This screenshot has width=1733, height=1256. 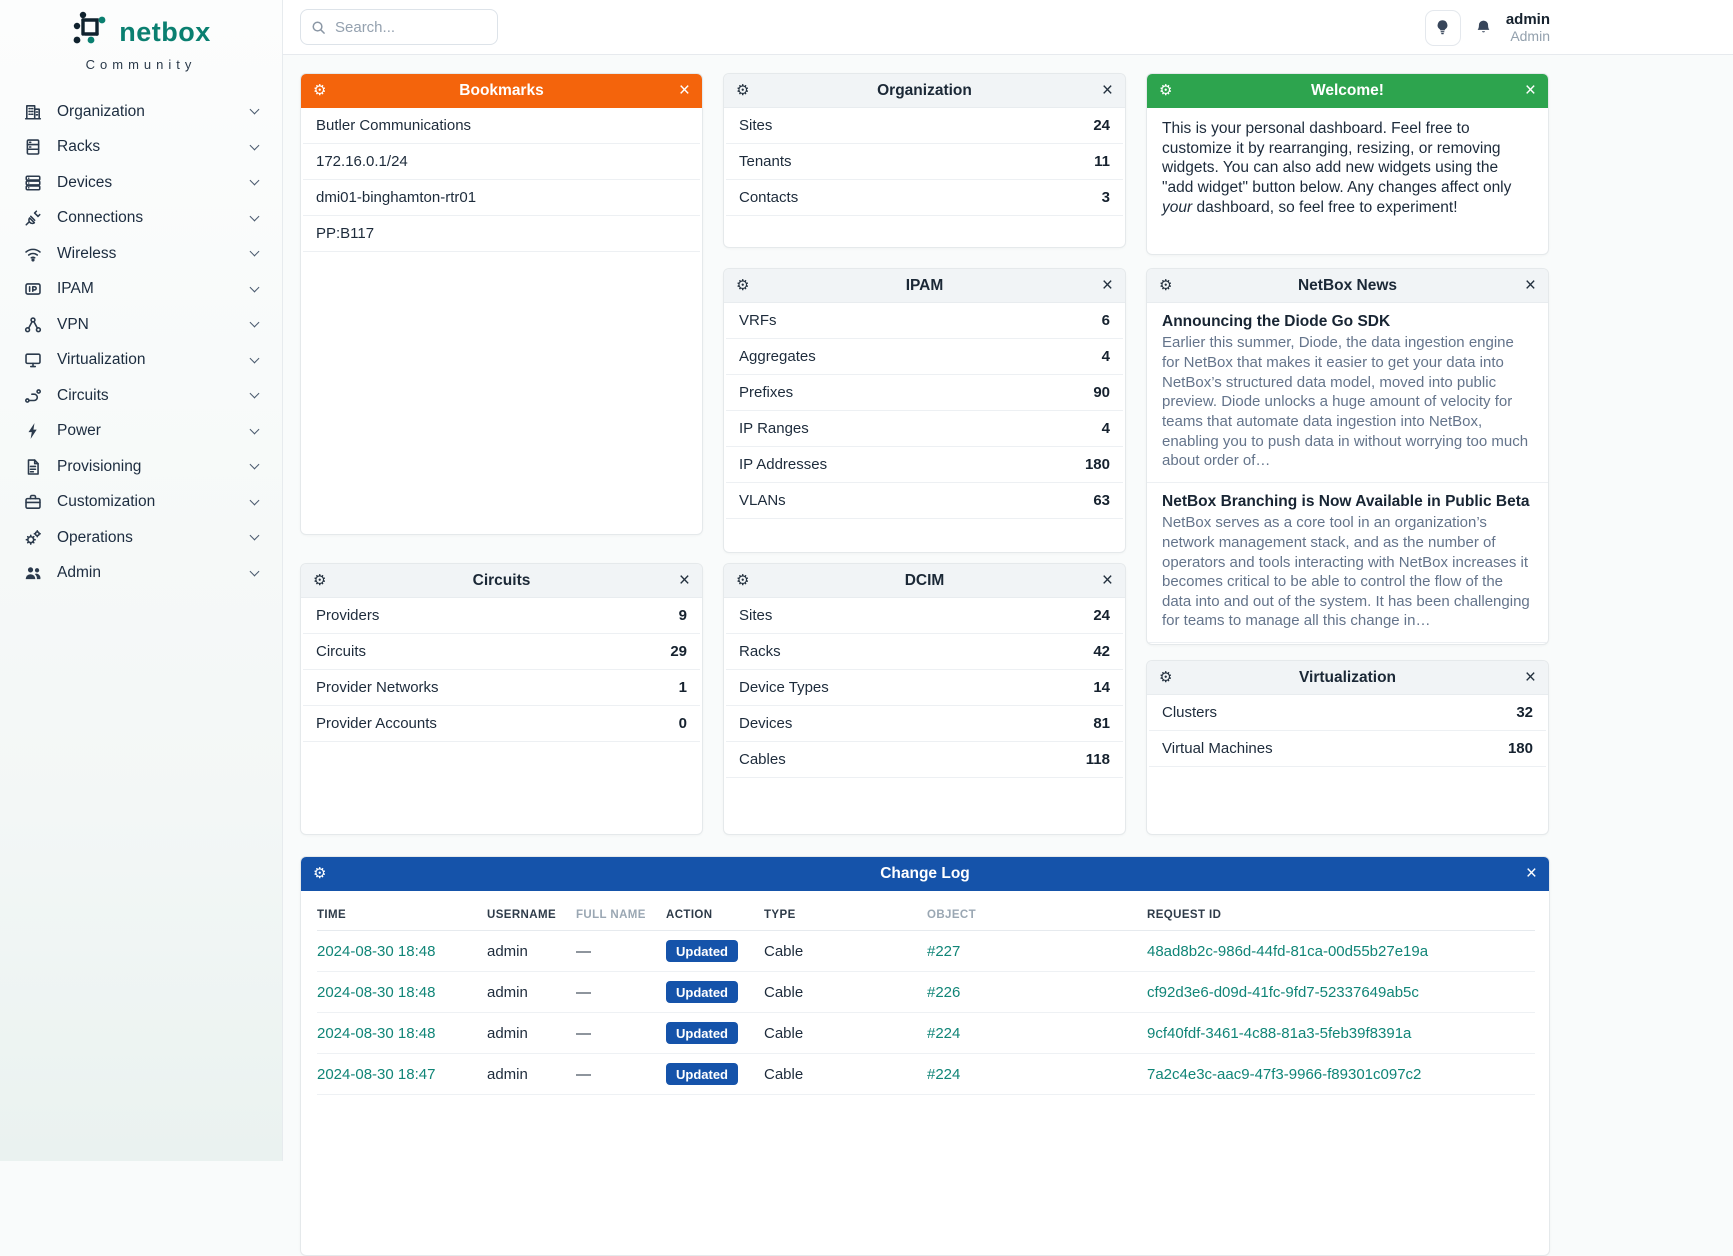 What do you see at coordinates (501, 126) in the screenshot?
I see `bookmark-item: Butler Communications` at bounding box center [501, 126].